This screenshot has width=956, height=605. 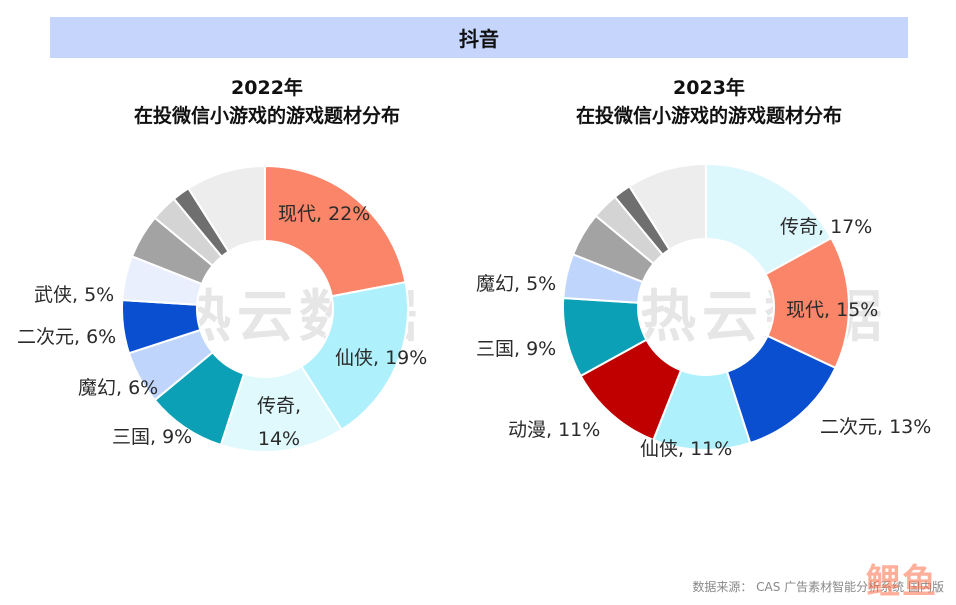 I want to click on header-title: 抖音, so click(x=479, y=39).